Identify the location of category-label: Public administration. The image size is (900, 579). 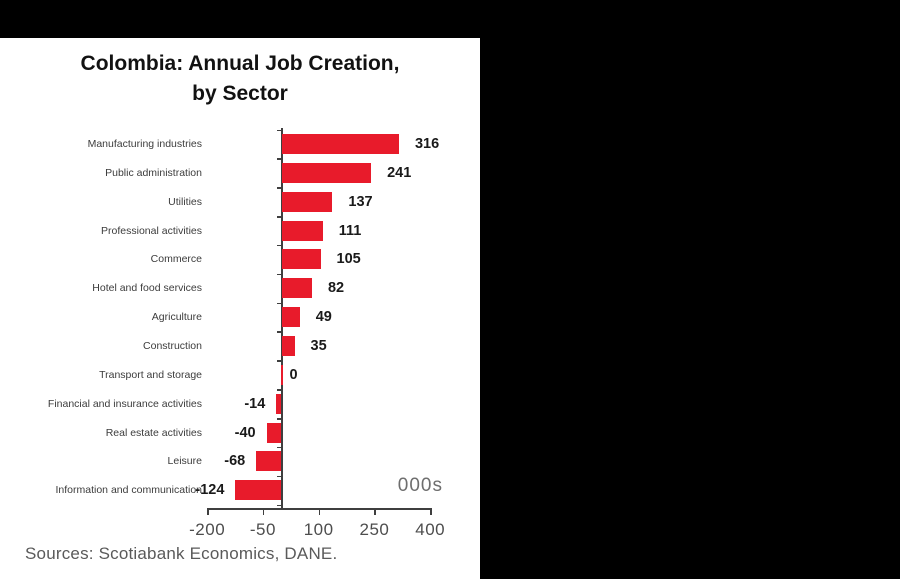
(153, 172).